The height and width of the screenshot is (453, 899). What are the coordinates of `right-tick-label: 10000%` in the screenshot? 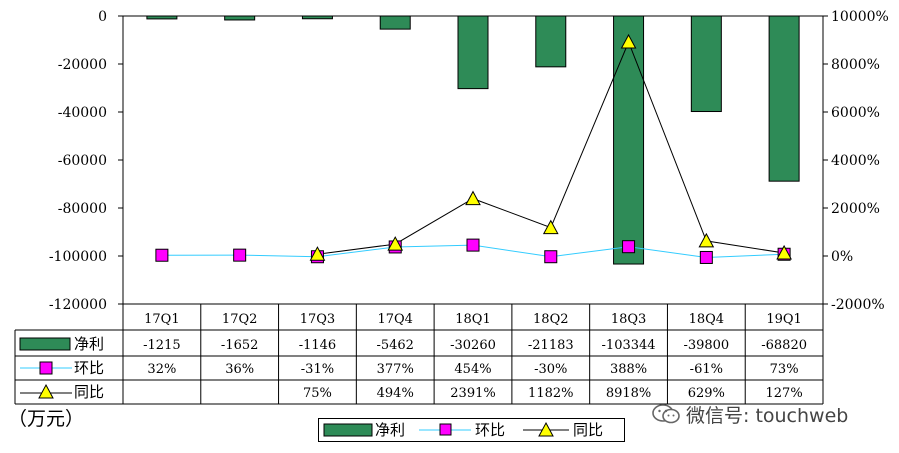 It's located at (860, 17).